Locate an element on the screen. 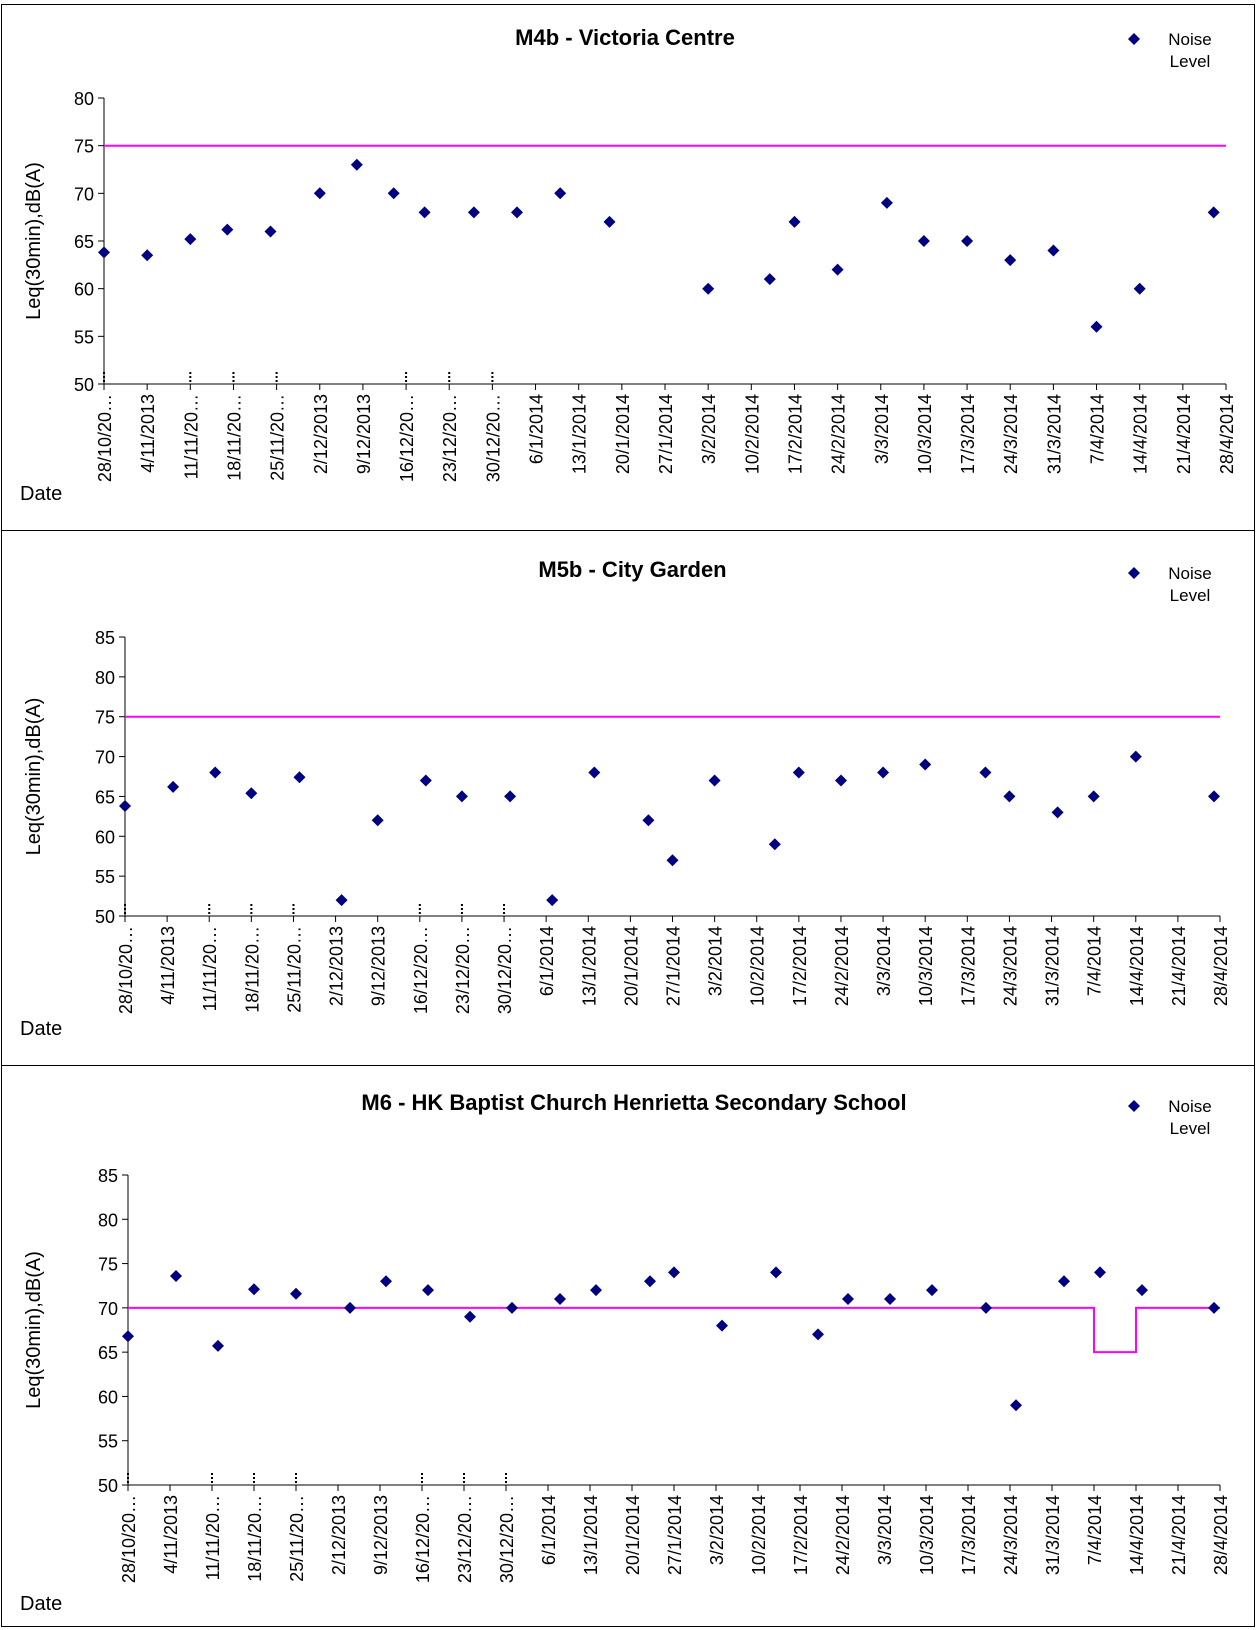  chart1-y-tick-label: 55 is located at coordinates (84, 337).